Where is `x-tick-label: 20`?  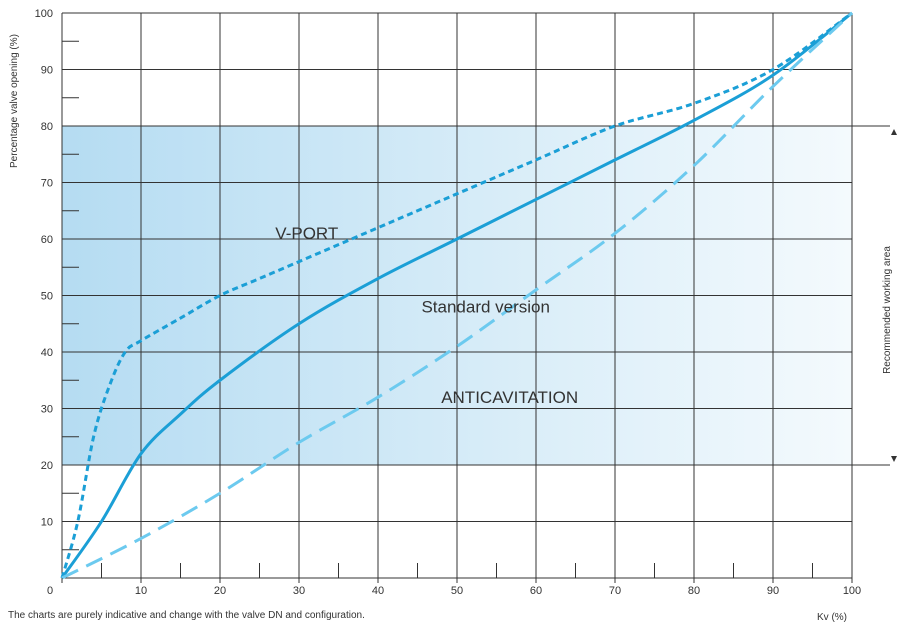 x-tick-label: 20 is located at coordinates (220, 591).